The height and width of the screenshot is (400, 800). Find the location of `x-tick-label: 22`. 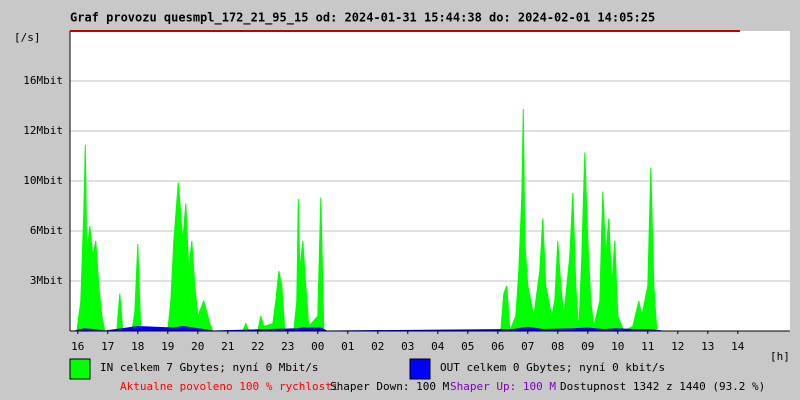

x-tick-label: 22 is located at coordinates (257, 346).